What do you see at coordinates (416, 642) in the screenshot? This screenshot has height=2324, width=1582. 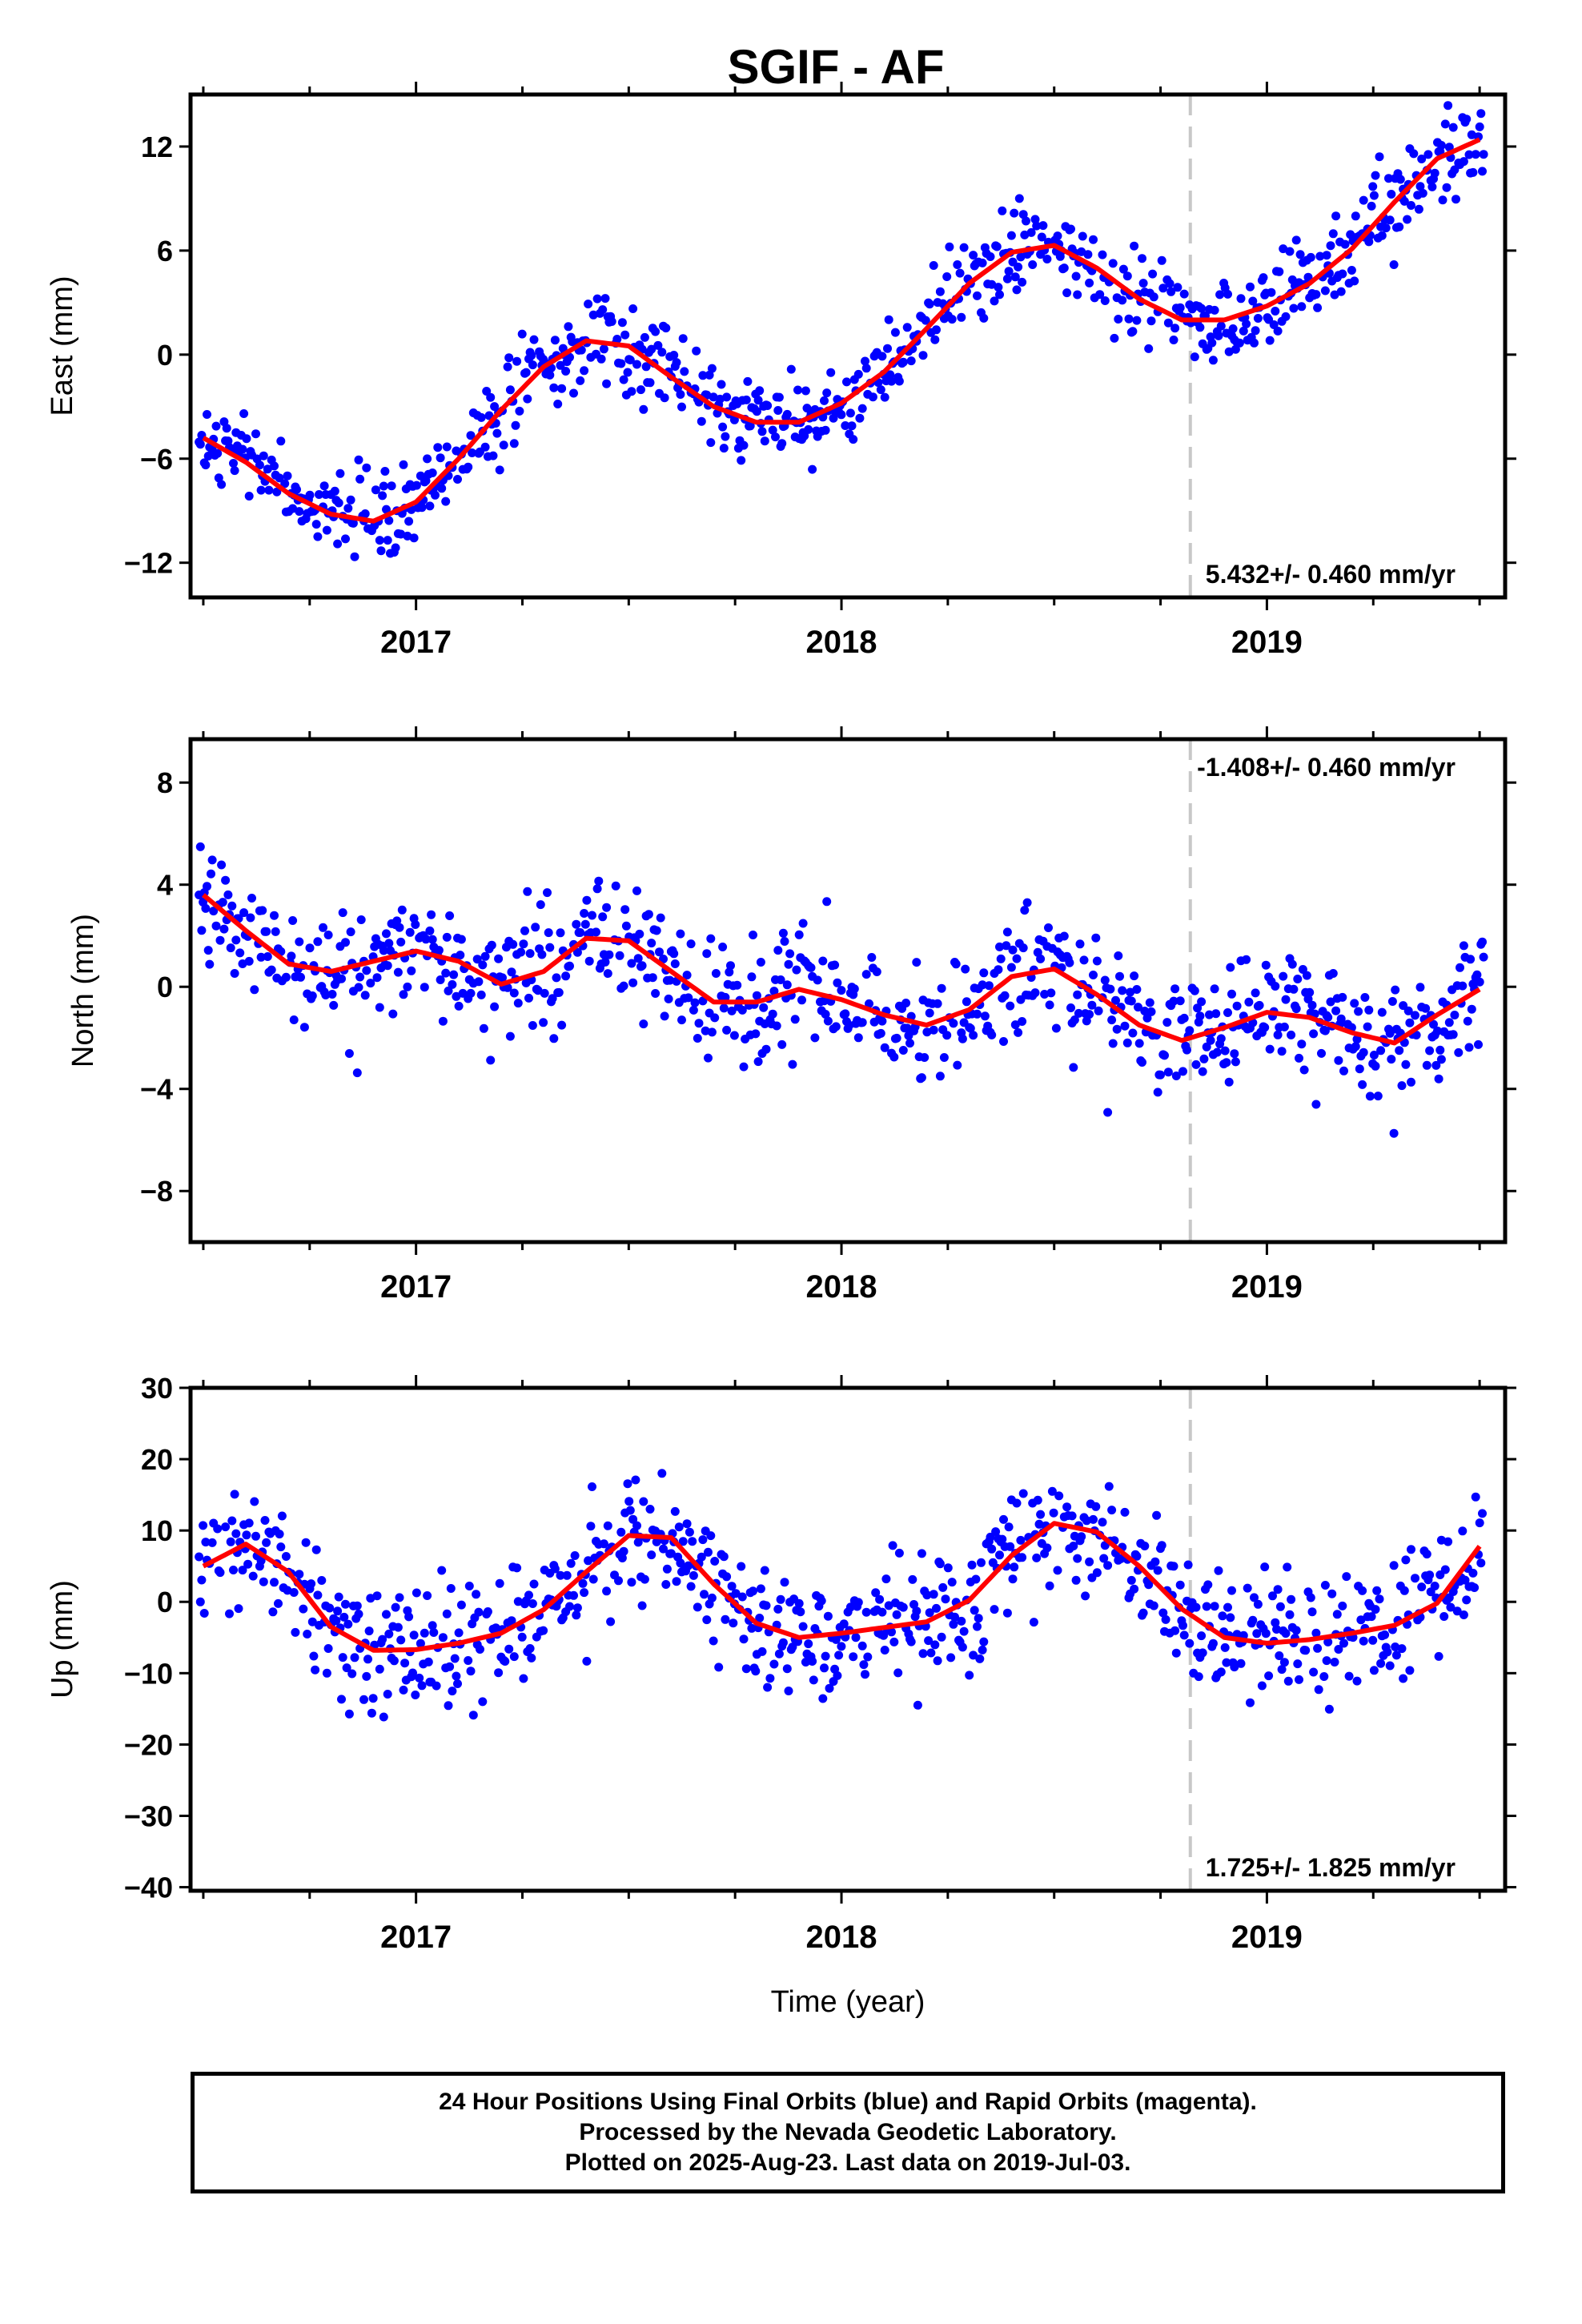 I see `x-tick-label: 2017` at bounding box center [416, 642].